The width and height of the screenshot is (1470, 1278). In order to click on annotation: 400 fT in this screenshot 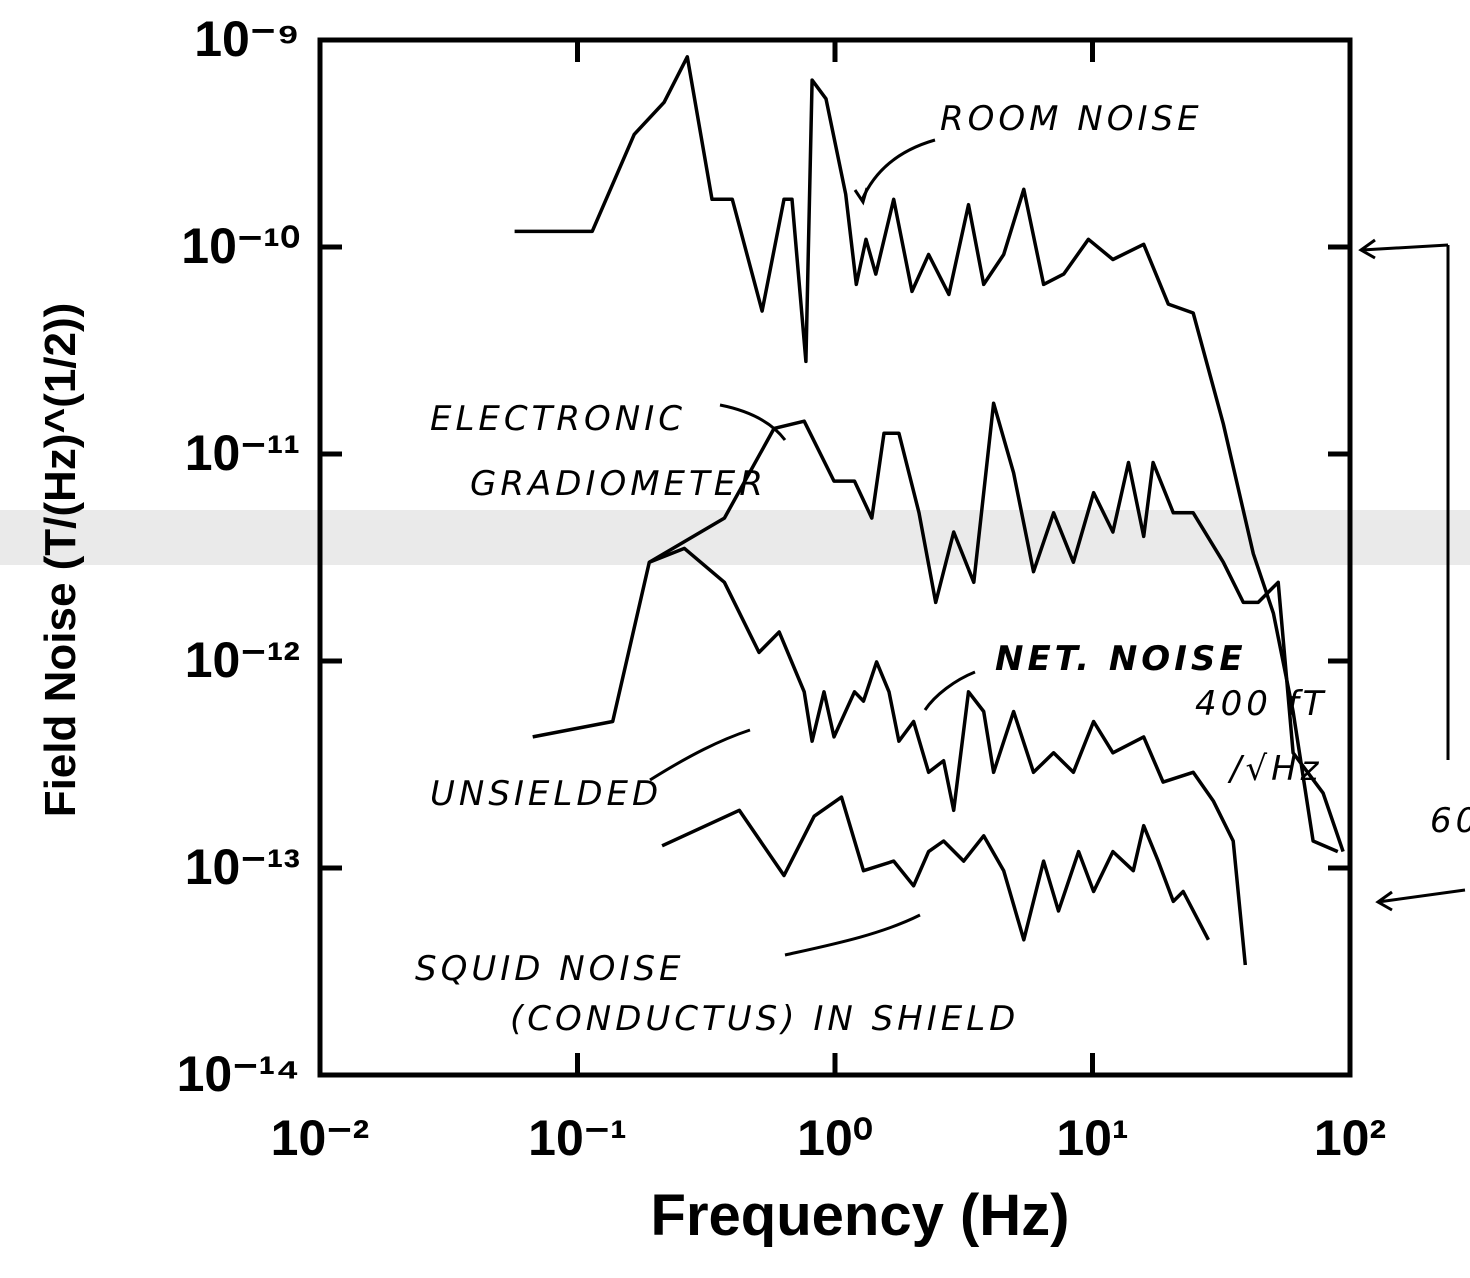, I will do `click(1261, 704)`.